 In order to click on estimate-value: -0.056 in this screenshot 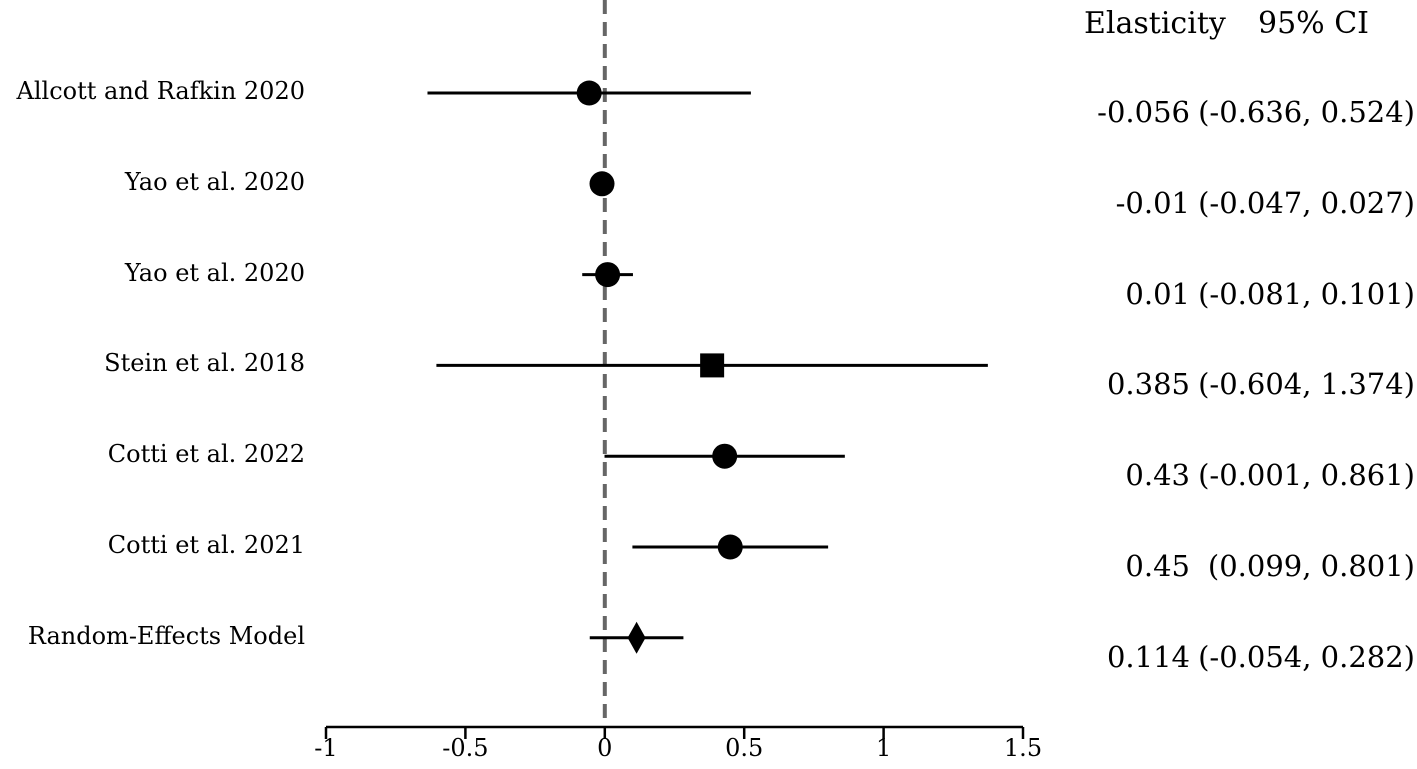, I will do `click(1143, 112)`.